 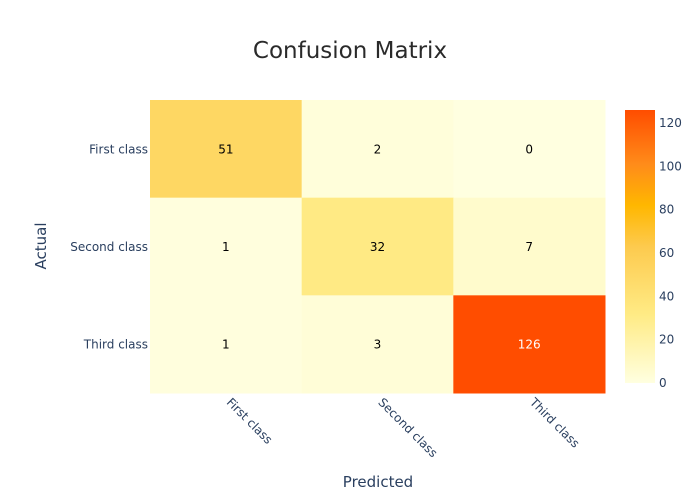 I want to click on colorbar-tick-labels: 0 20 40 60 80 100 120, so click(x=670, y=253).